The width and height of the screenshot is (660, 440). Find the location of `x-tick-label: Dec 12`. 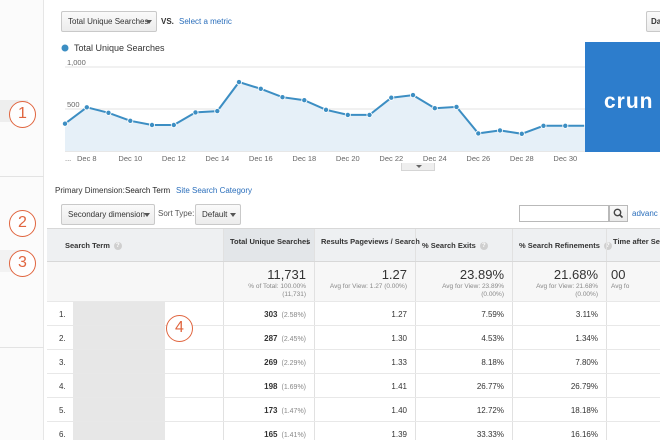

x-tick-label: Dec 12 is located at coordinates (174, 158).